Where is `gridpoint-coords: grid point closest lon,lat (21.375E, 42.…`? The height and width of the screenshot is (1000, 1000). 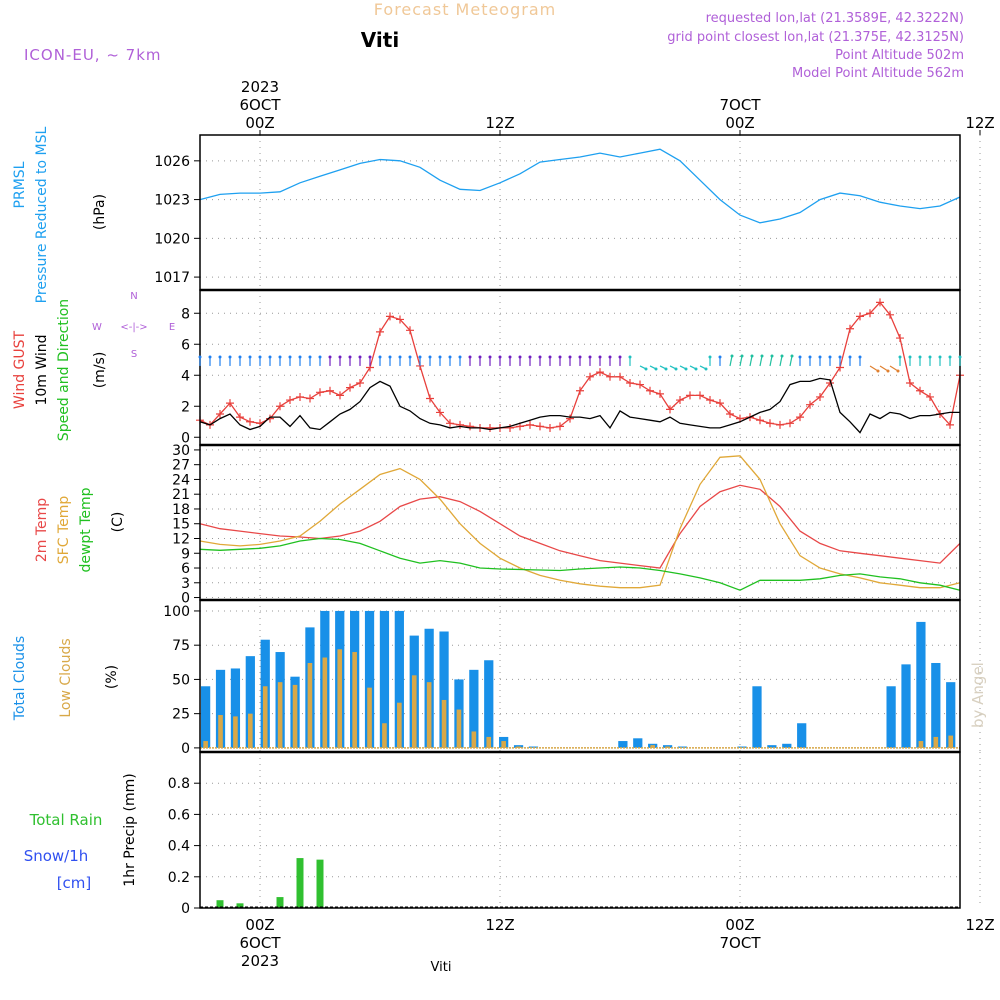
gridpoint-coords: grid point closest lon,lat (21.375E, 42.… is located at coordinates (815, 37).